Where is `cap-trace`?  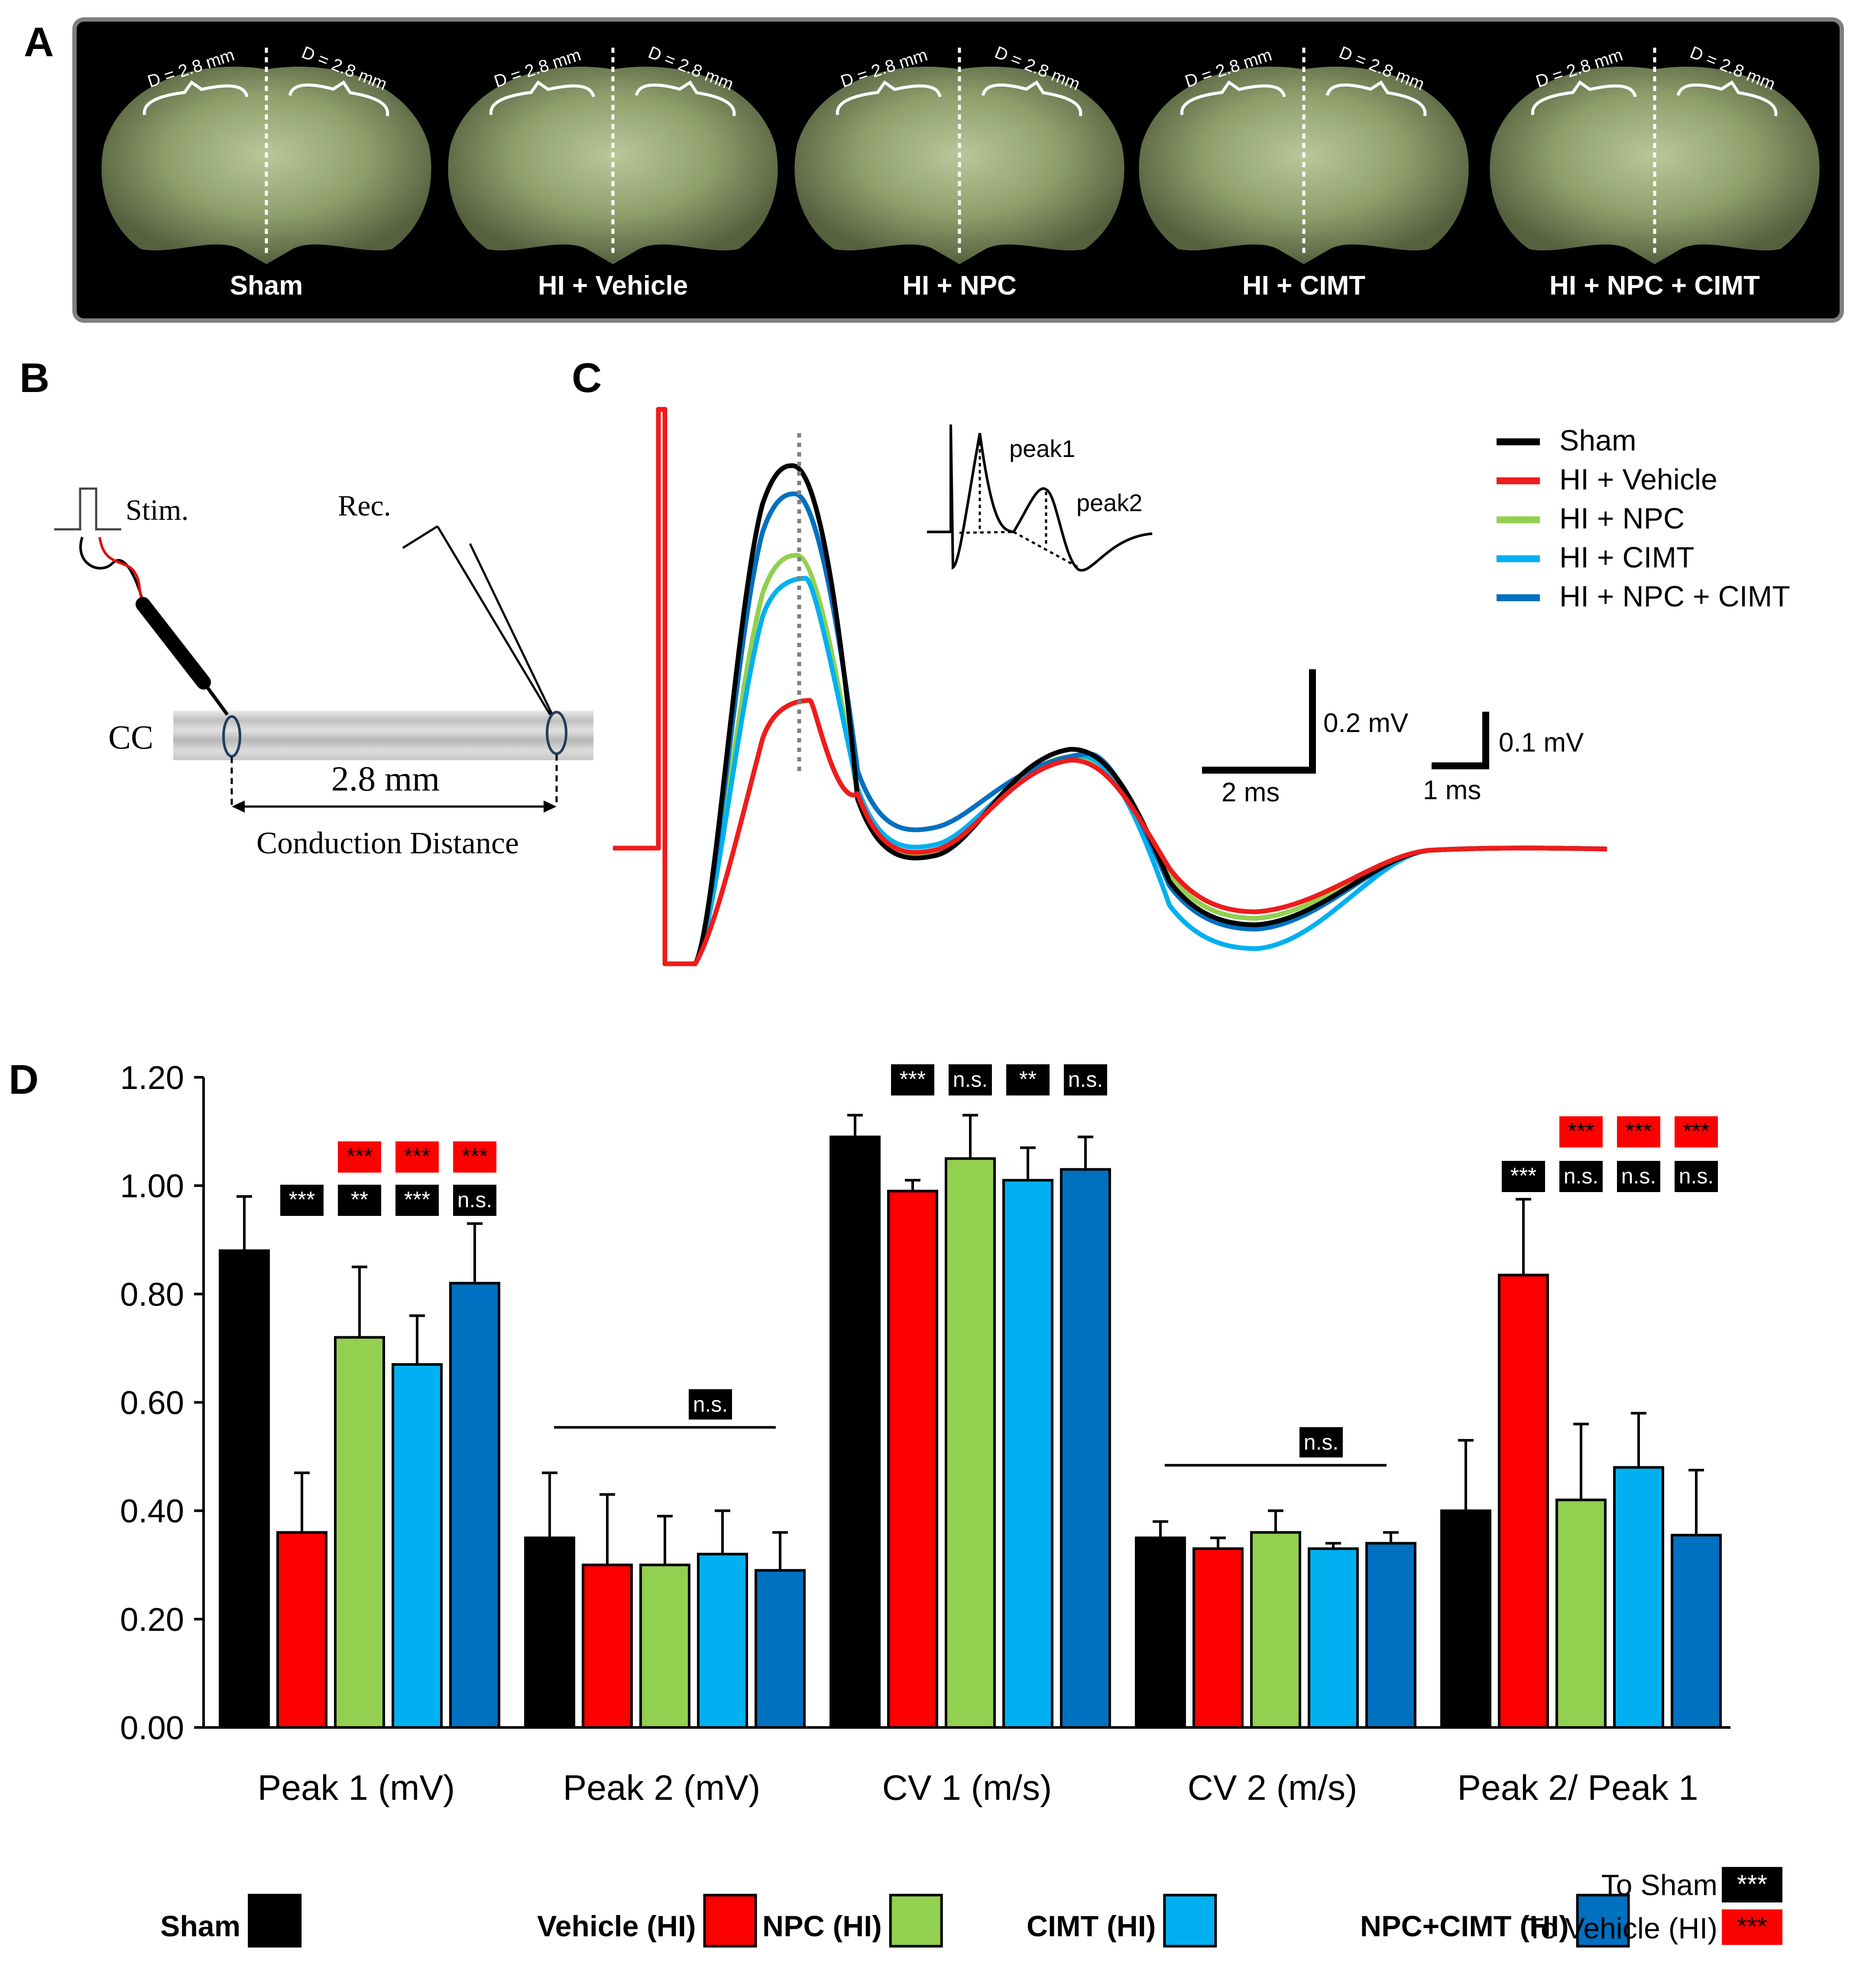 cap-trace is located at coordinates (1110, 687).